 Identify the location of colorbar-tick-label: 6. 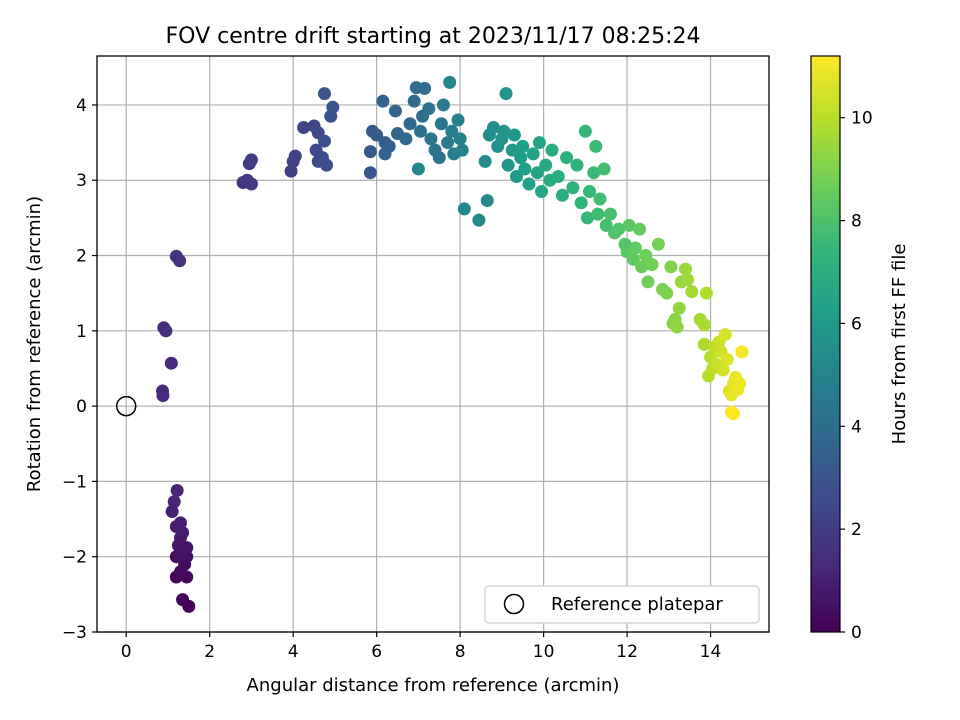
(856, 324).